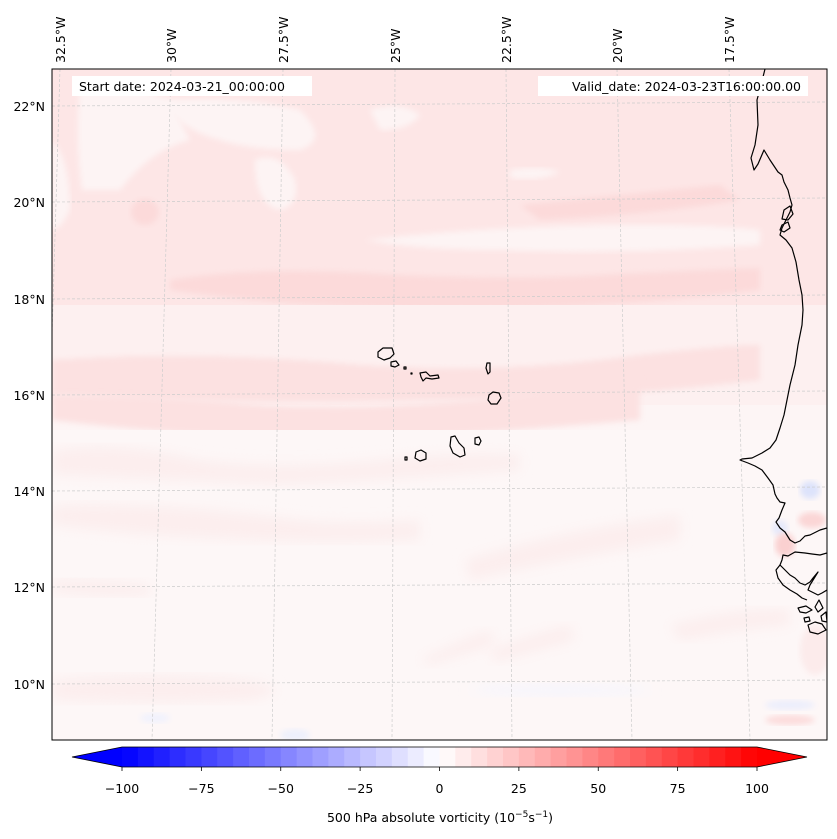 The width and height of the screenshot is (837, 839). What do you see at coordinates (421, 817) in the screenshot?
I see `colorbar-label-text: 500 hPa absolute vorticity (10` at bounding box center [421, 817].